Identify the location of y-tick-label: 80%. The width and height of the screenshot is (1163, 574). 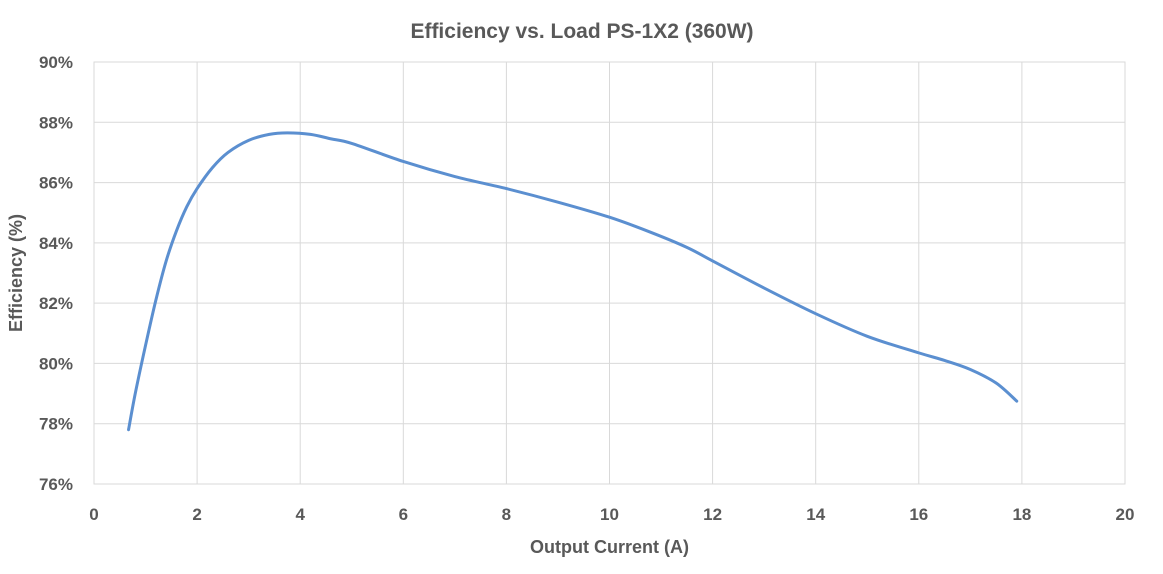
(56, 363).